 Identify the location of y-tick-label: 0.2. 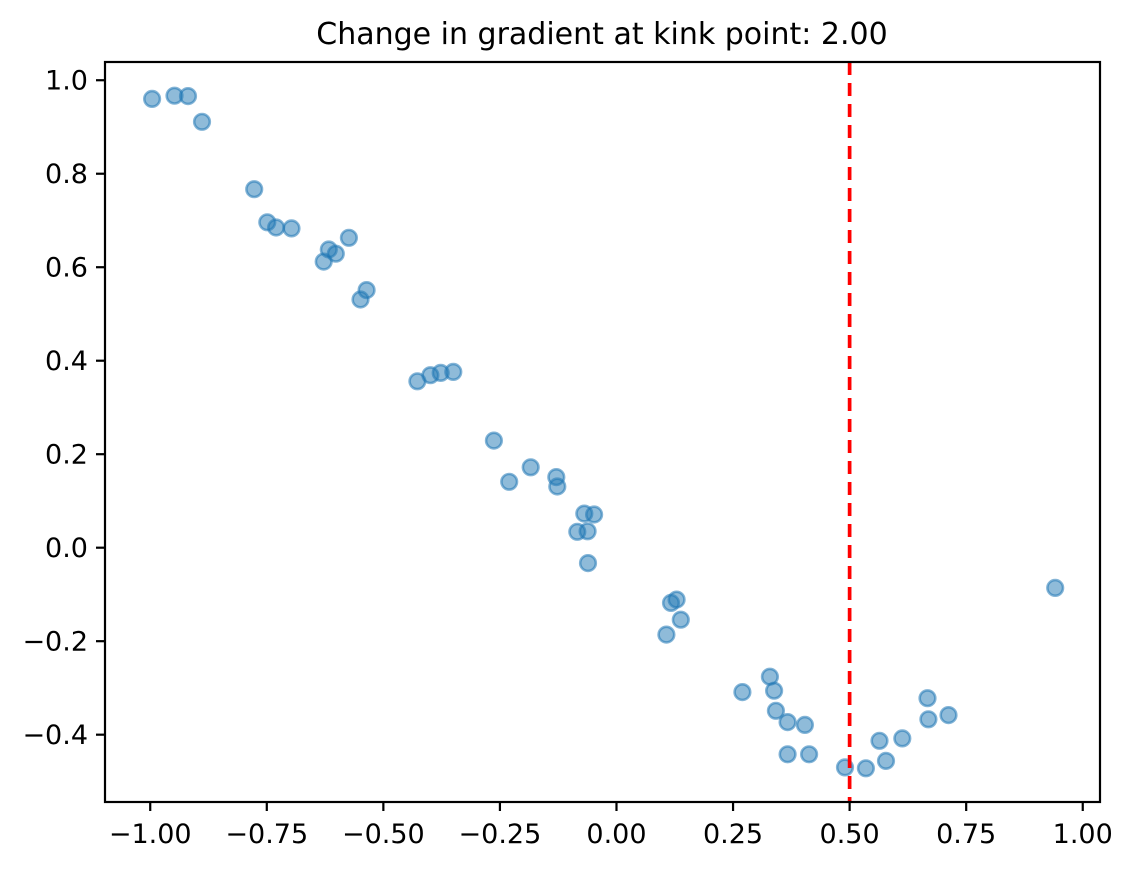
(66, 455).